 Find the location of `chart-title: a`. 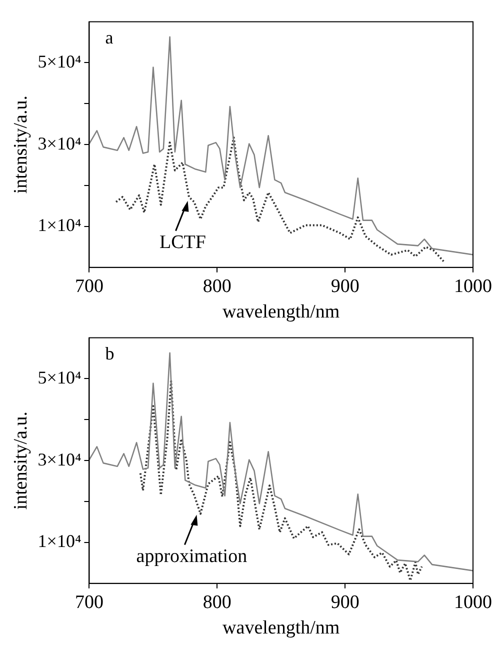

chart-title: a is located at coordinates (109, 38).